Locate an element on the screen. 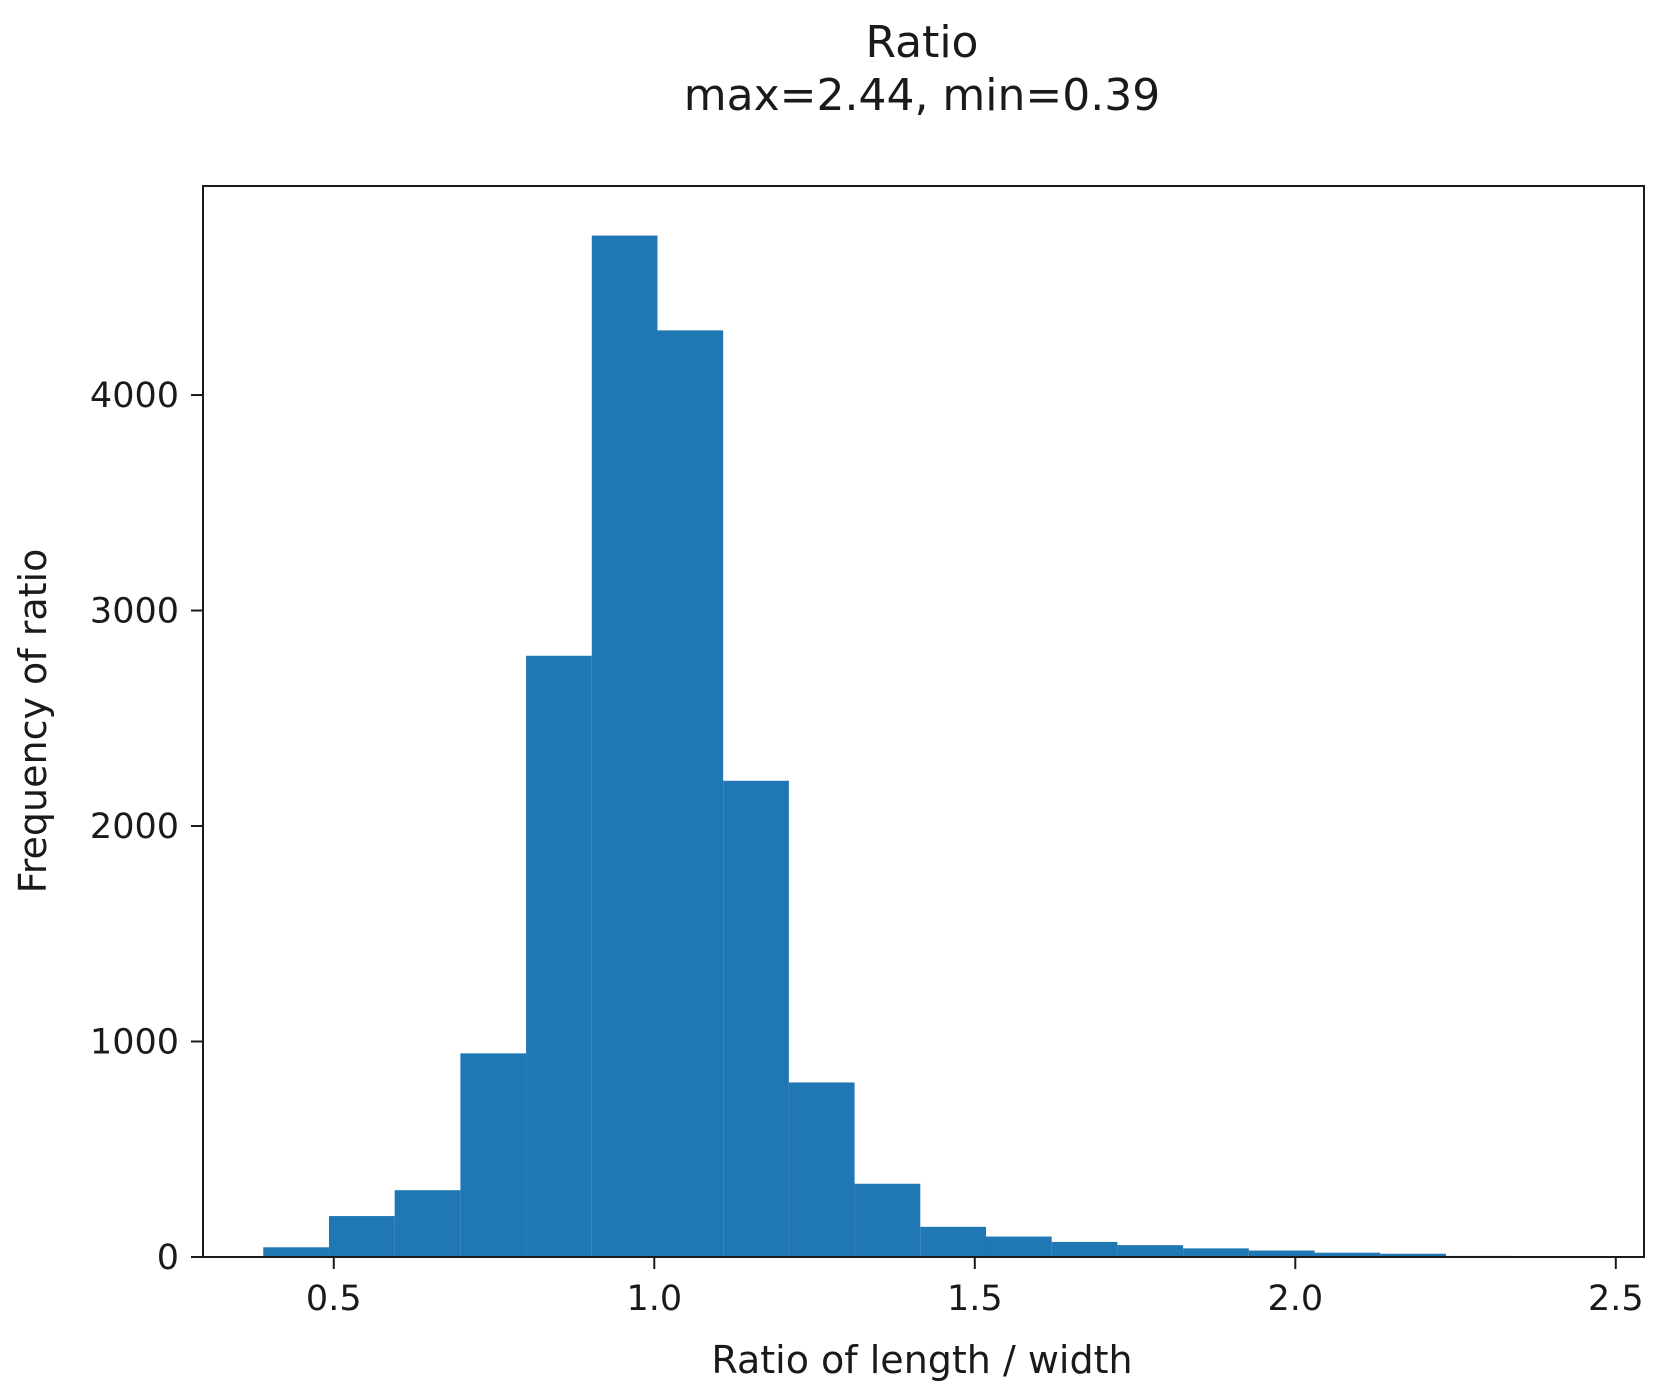 This screenshot has width=1659, height=1392. x-tick-label-3: 2.0 is located at coordinates (1295, 1299).